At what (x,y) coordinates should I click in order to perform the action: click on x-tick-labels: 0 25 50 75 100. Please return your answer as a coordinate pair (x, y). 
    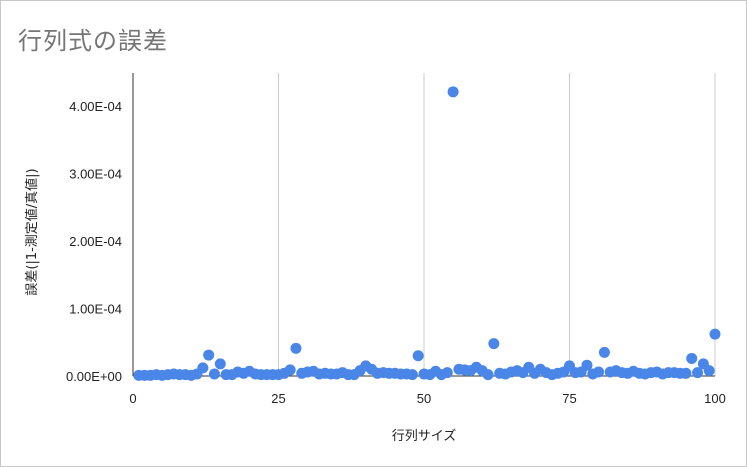
    Looking at the image, I should click on (427, 398).